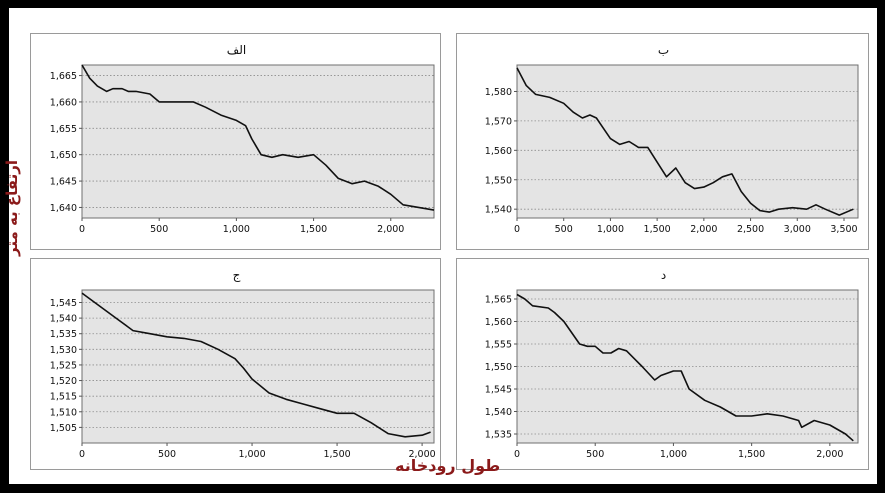 This screenshot has width=885, height=493. What do you see at coordinates (663, 50) in the screenshot?
I see `chart-title: ب` at bounding box center [663, 50].